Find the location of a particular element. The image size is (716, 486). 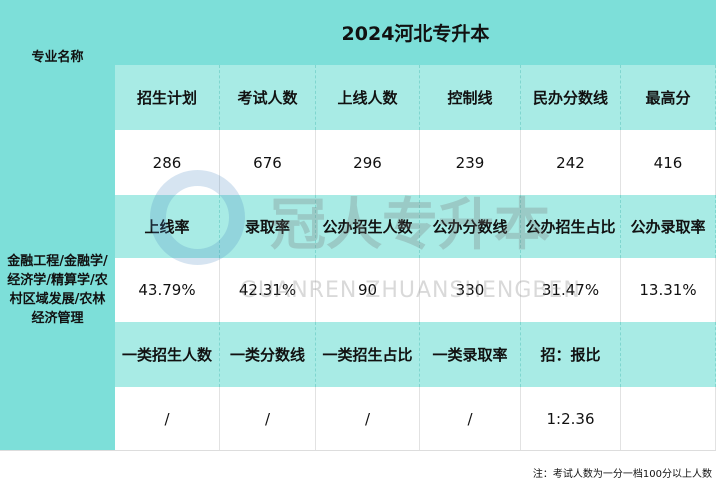

value-cell: 296 is located at coordinates (368, 162).